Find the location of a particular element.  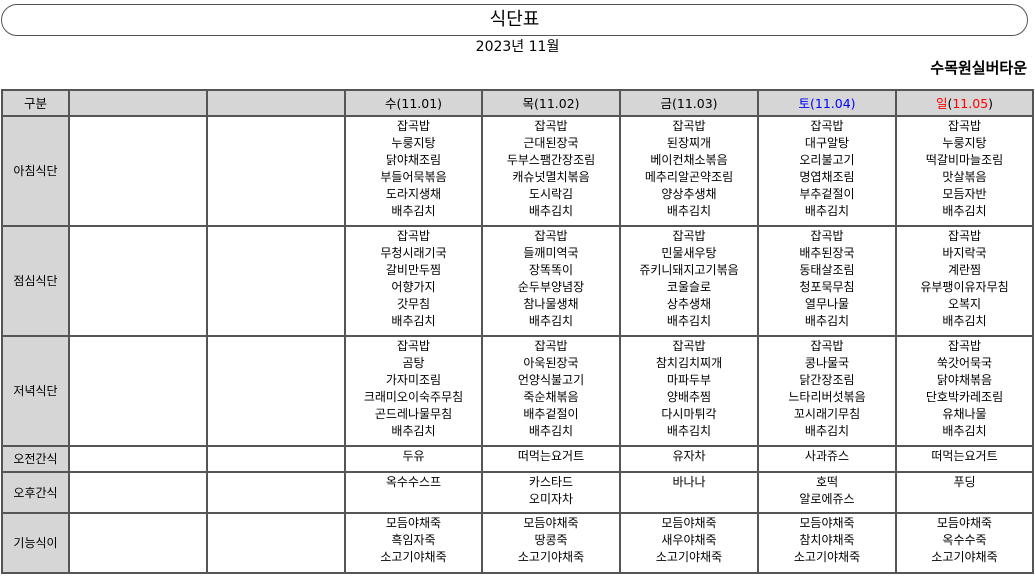

menu-item: 참나물생채 is located at coordinates (551, 304).